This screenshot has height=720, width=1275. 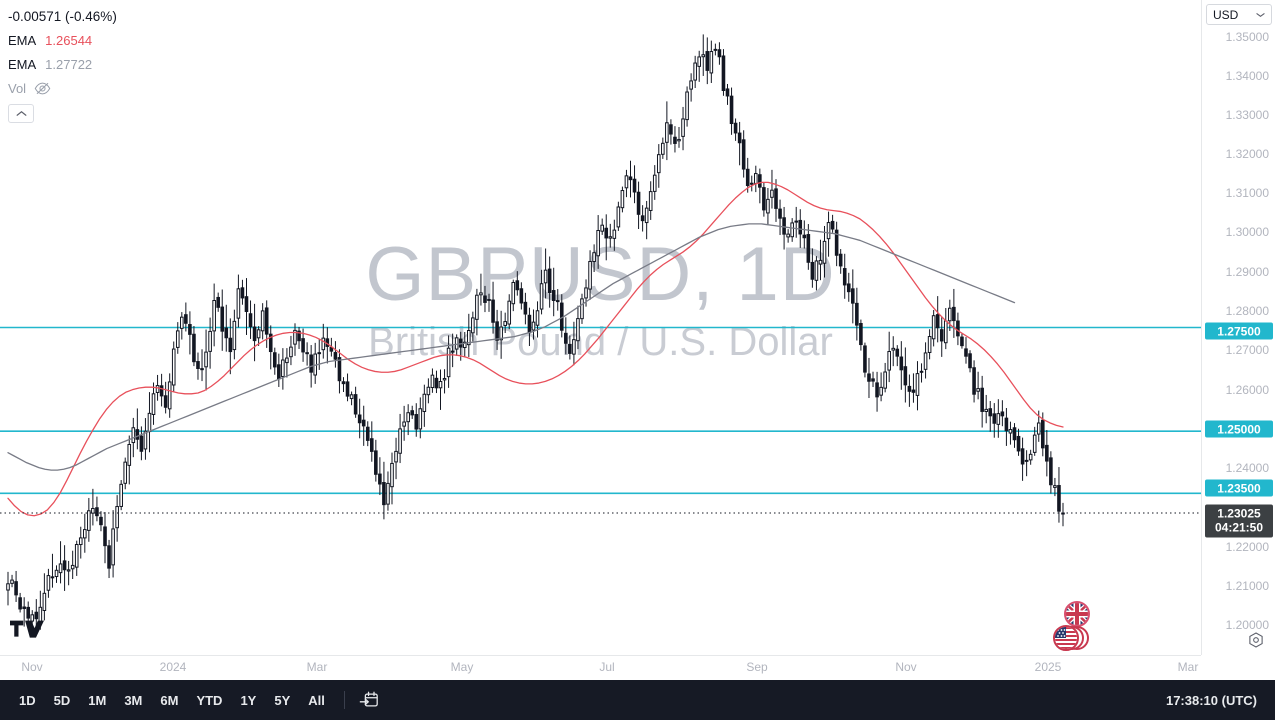 What do you see at coordinates (1239, 429) in the screenshot?
I see `price-level-badge: 1.25000` at bounding box center [1239, 429].